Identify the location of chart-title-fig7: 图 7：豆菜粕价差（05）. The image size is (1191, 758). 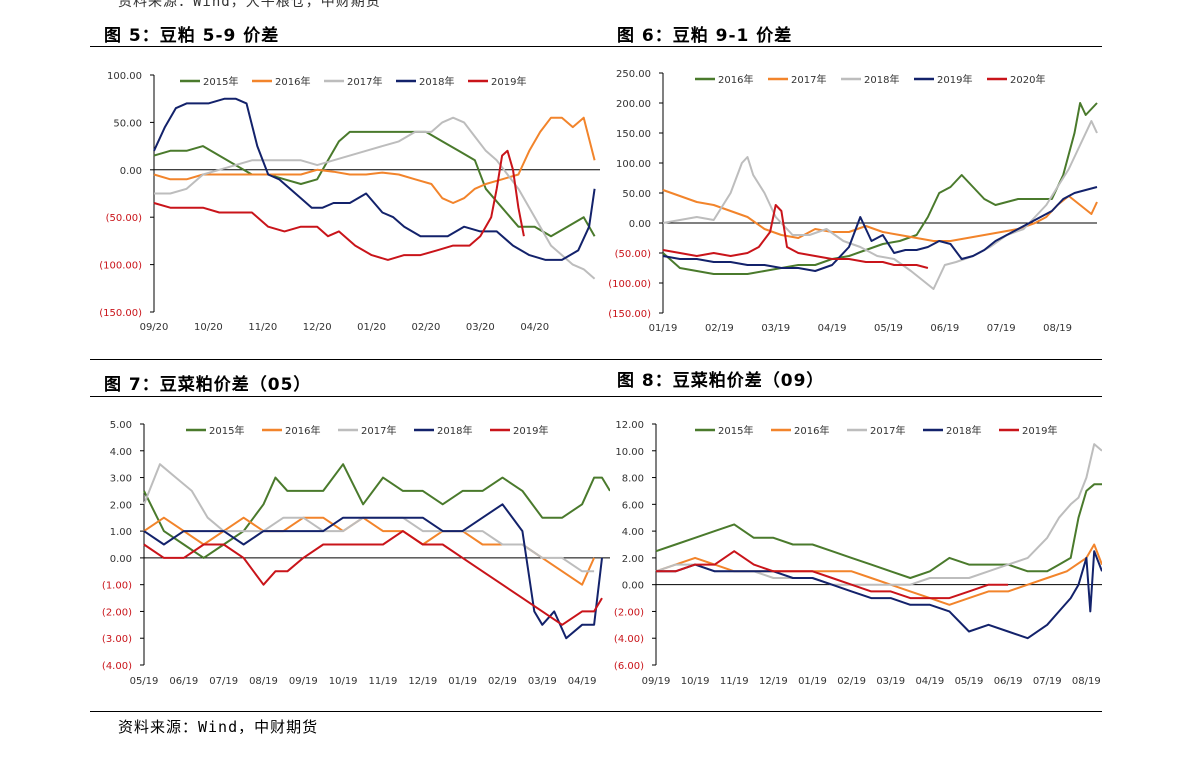
(208, 385).